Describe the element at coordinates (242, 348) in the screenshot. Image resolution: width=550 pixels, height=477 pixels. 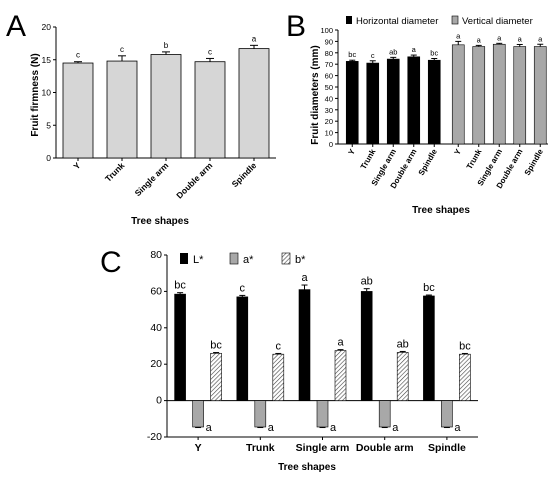
I see `chart-c-bar-l-trunk` at that location.